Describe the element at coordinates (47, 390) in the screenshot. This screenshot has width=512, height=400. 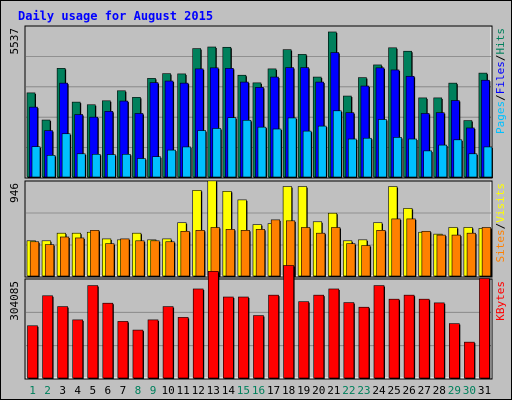
I see `day-label-2: 2` at that location.